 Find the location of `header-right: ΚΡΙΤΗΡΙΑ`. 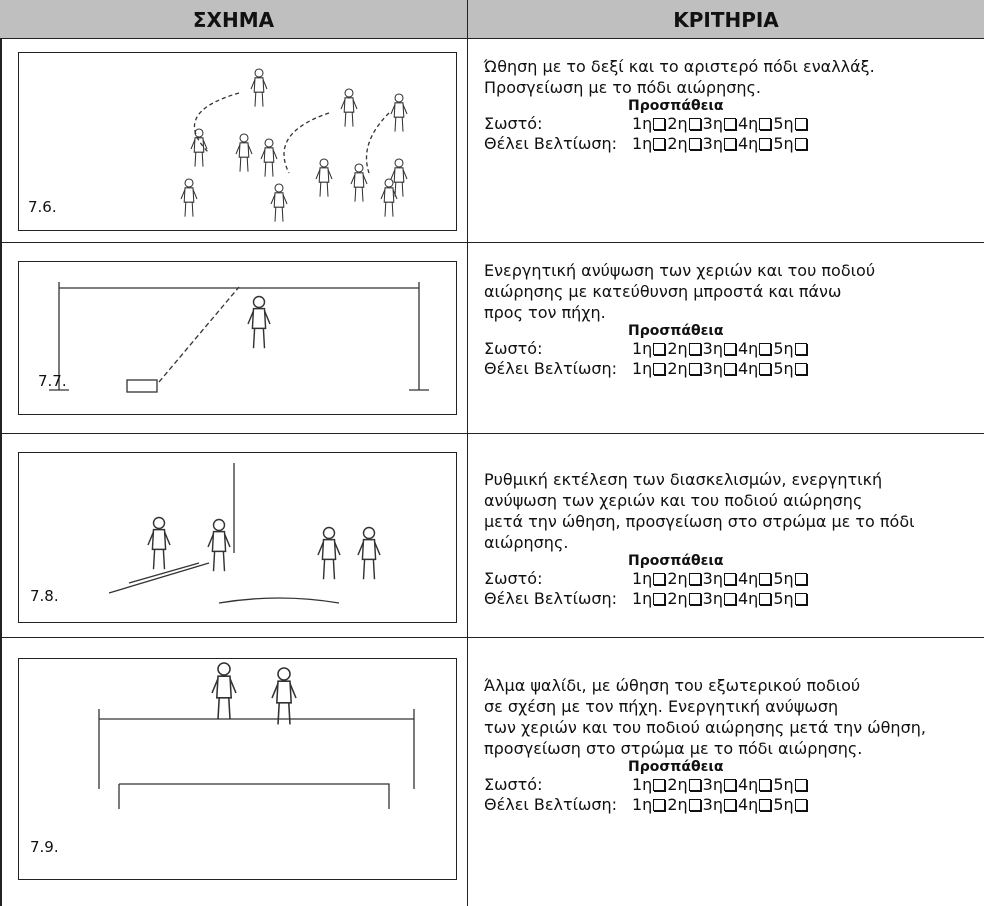

header-right: ΚΡΙΤΗΡΙΑ is located at coordinates (726, 19).